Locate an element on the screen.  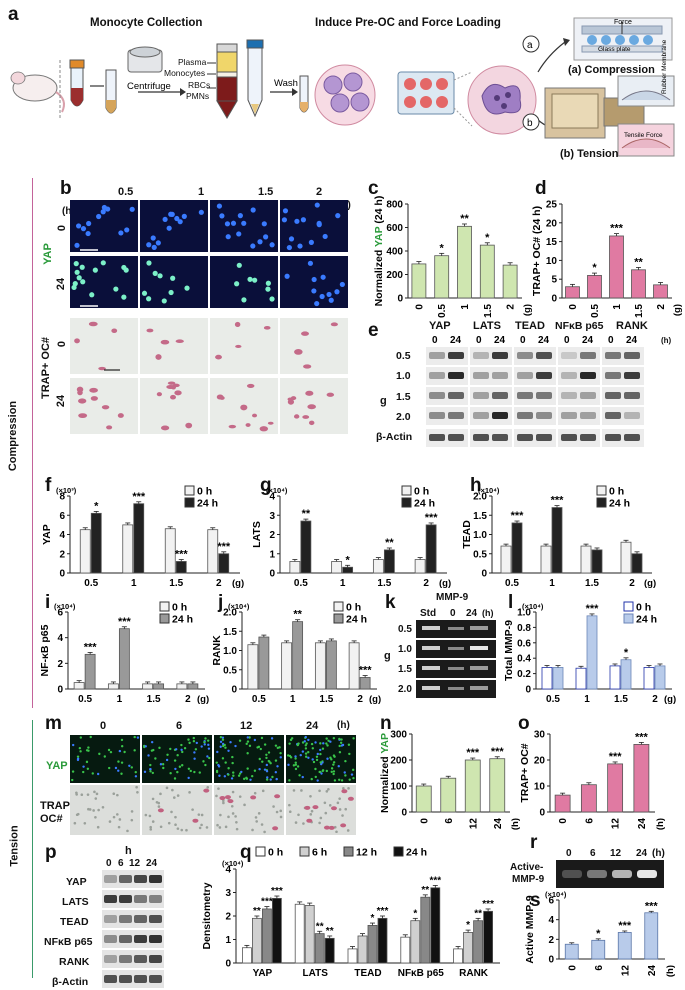
panel-label-r: r is located at coordinates (534, 842).